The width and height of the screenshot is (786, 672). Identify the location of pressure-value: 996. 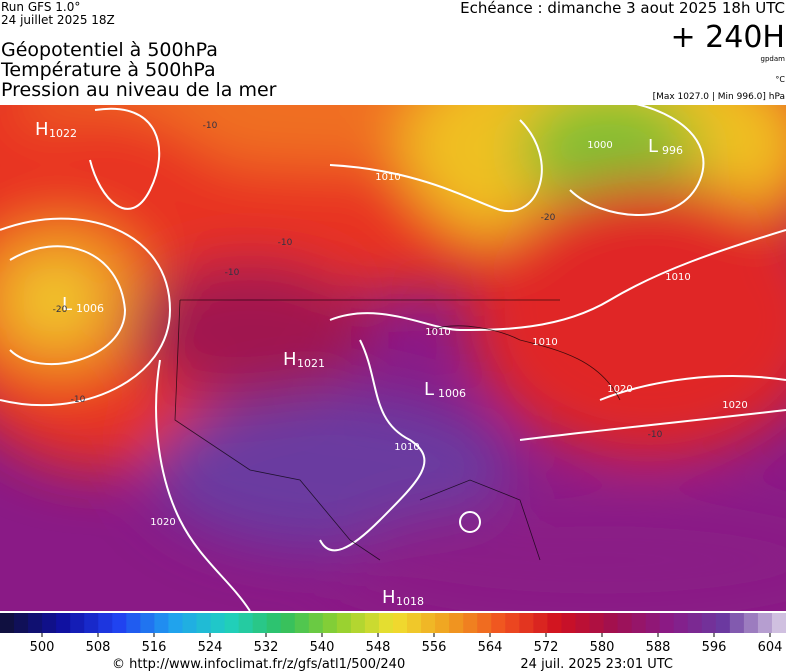
(672, 150).